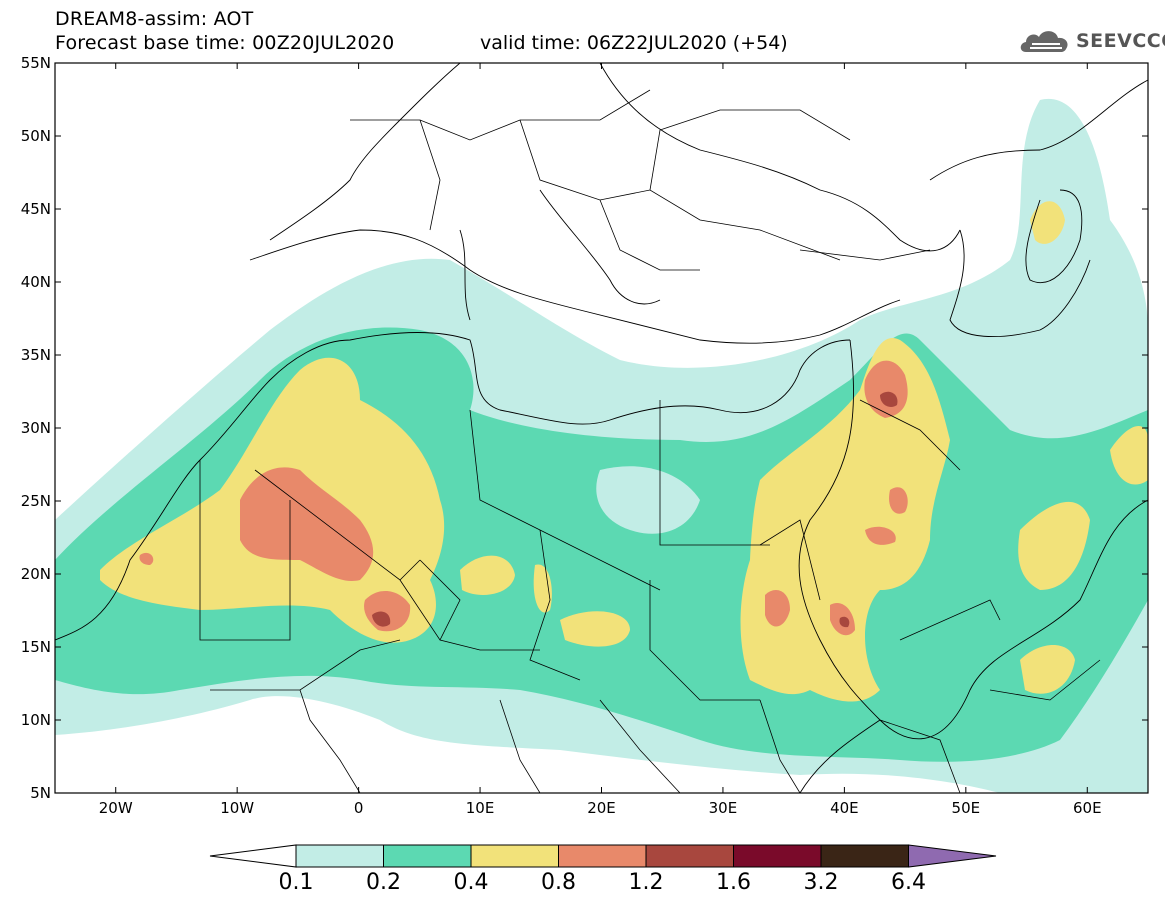 The image size is (1165, 905). I want to click on colorbar-over-arrow, so click(952, 856).